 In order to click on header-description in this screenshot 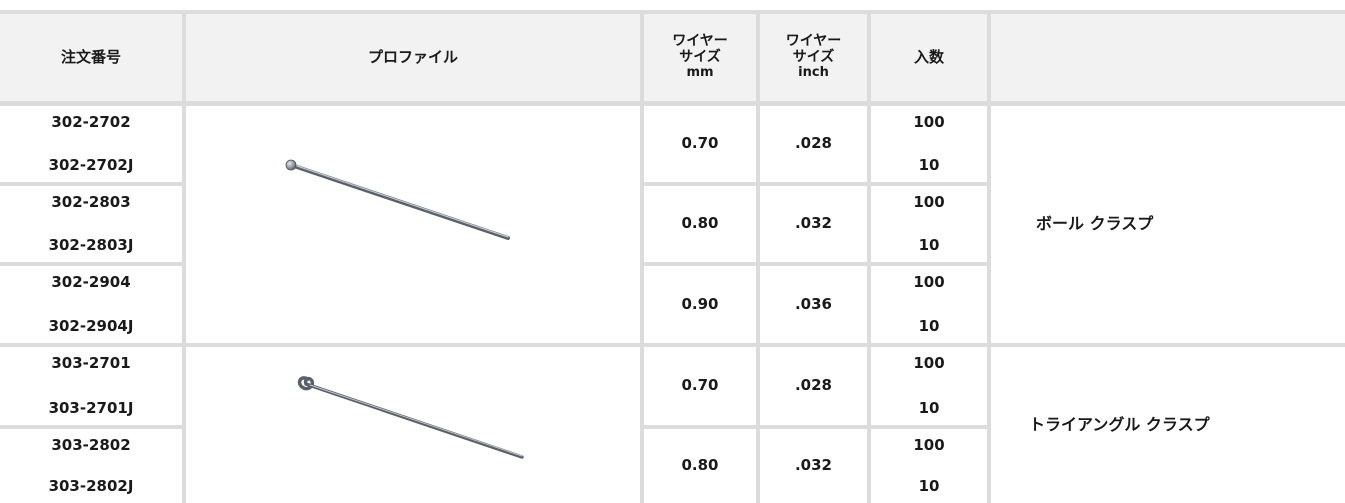, I will do `click(1168, 57)`.